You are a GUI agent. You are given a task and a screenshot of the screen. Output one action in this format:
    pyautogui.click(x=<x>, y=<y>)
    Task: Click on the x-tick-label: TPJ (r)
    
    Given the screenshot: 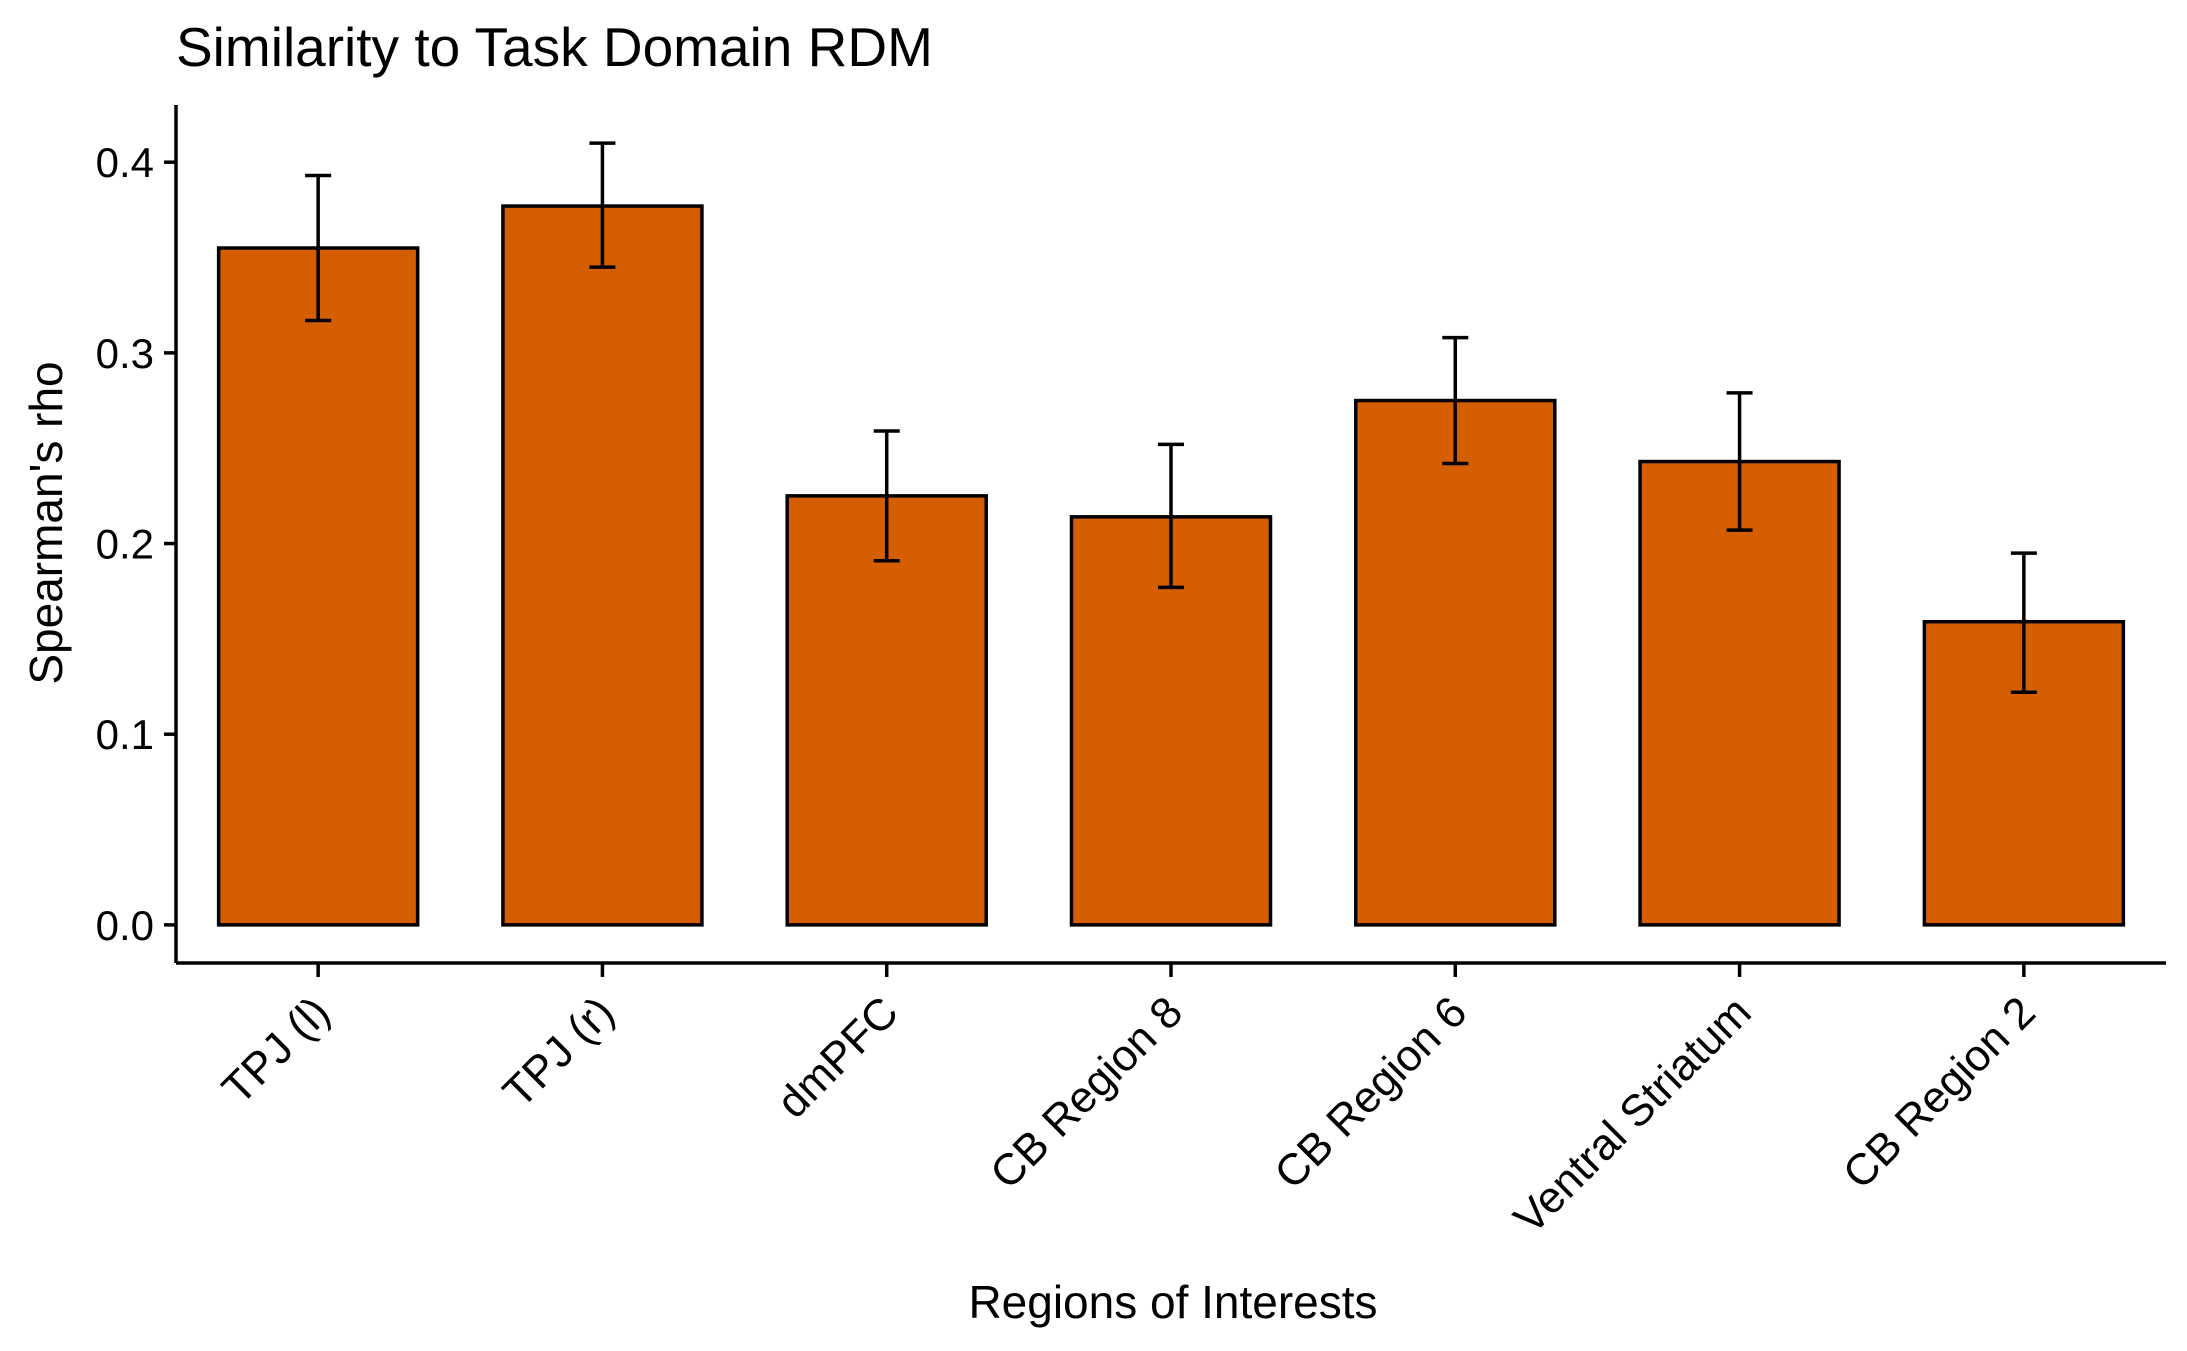 What is the action you would take?
    pyautogui.click(x=559, y=1052)
    